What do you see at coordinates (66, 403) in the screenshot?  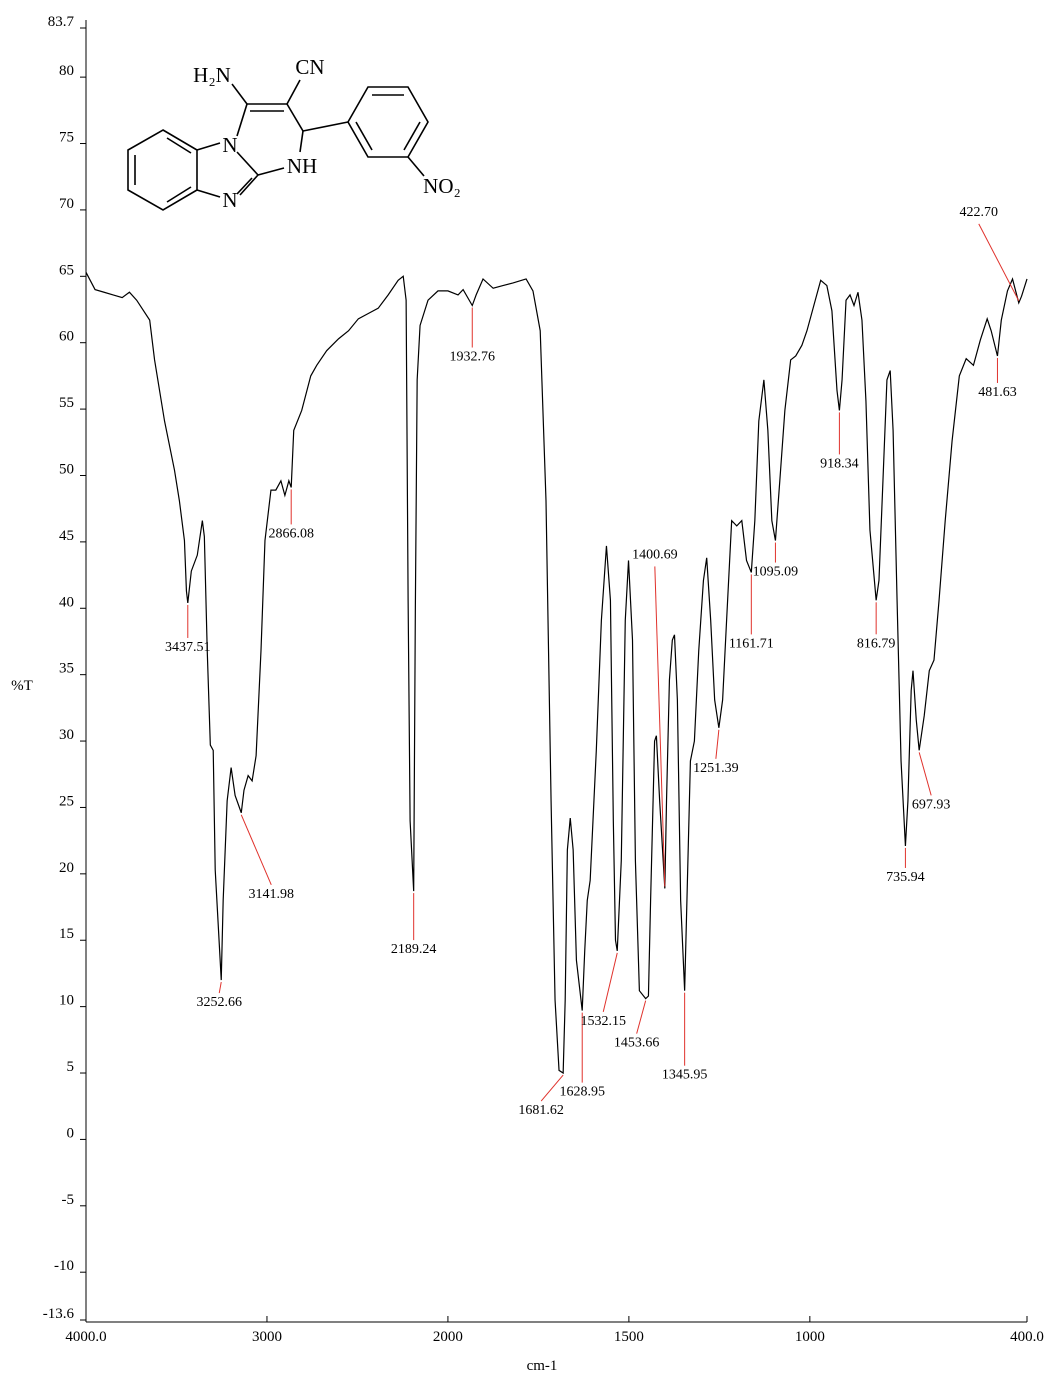 I see `y-tick-label: 55` at bounding box center [66, 403].